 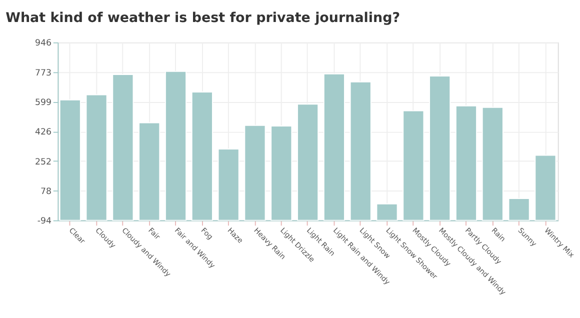 What do you see at coordinates (44, 221) in the screenshot?
I see `y-tick-label: -94` at bounding box center [44, 221].